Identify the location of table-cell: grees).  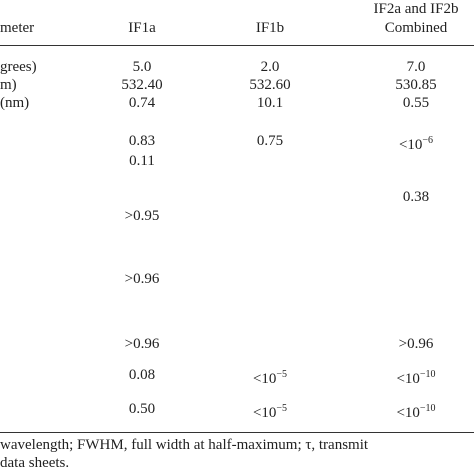
(18, 67).